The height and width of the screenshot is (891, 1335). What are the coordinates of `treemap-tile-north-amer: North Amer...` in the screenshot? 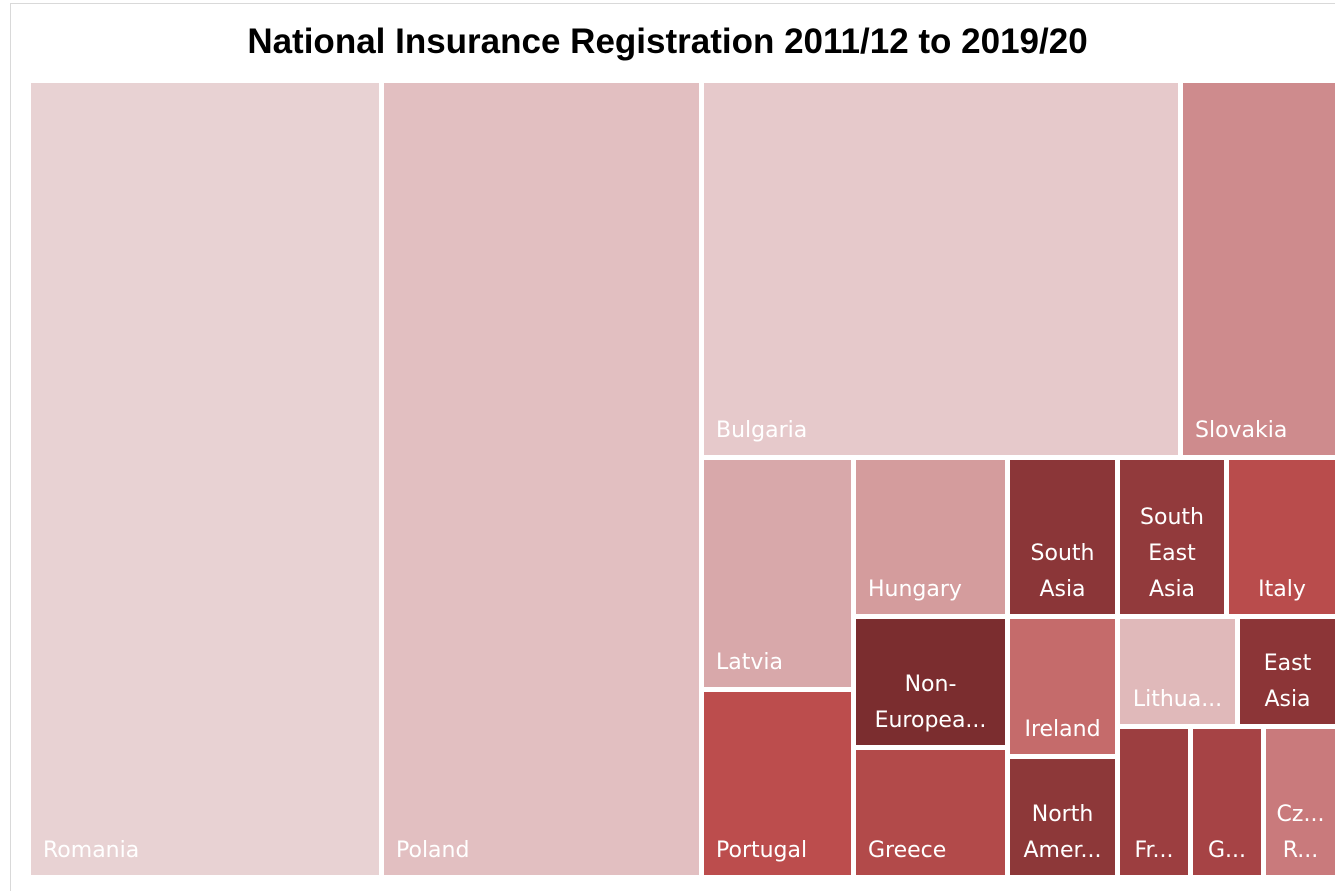 It's located at (1062, 817).